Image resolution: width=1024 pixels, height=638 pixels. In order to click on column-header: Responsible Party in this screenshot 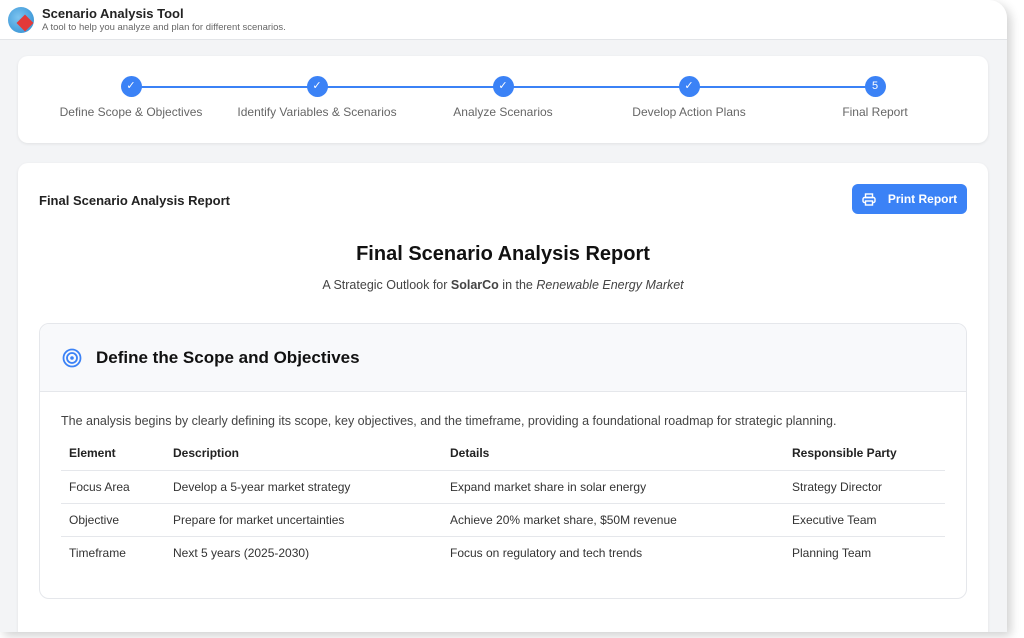, I will do `click(844, 453)`.